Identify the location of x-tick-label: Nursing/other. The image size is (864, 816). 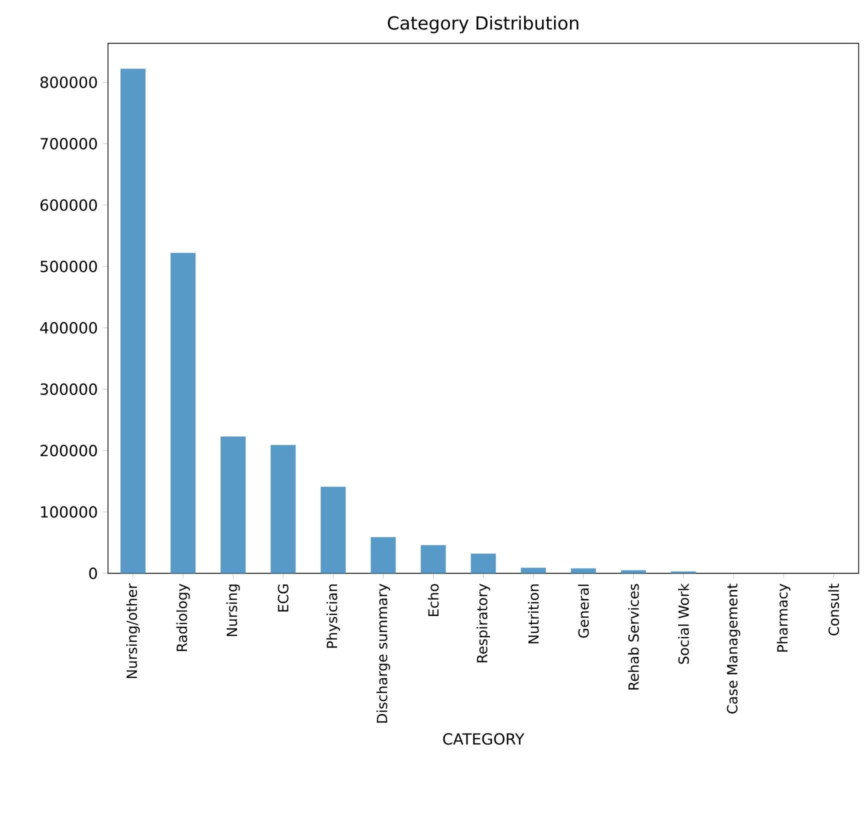
(133, 630).